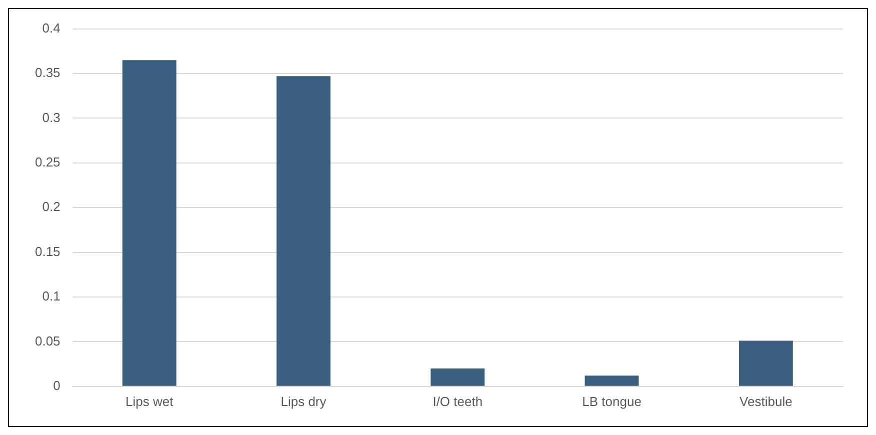 This screenshot has height=435, width=876. I want to click on y-tick-label: 0.4, so click(51, 28).